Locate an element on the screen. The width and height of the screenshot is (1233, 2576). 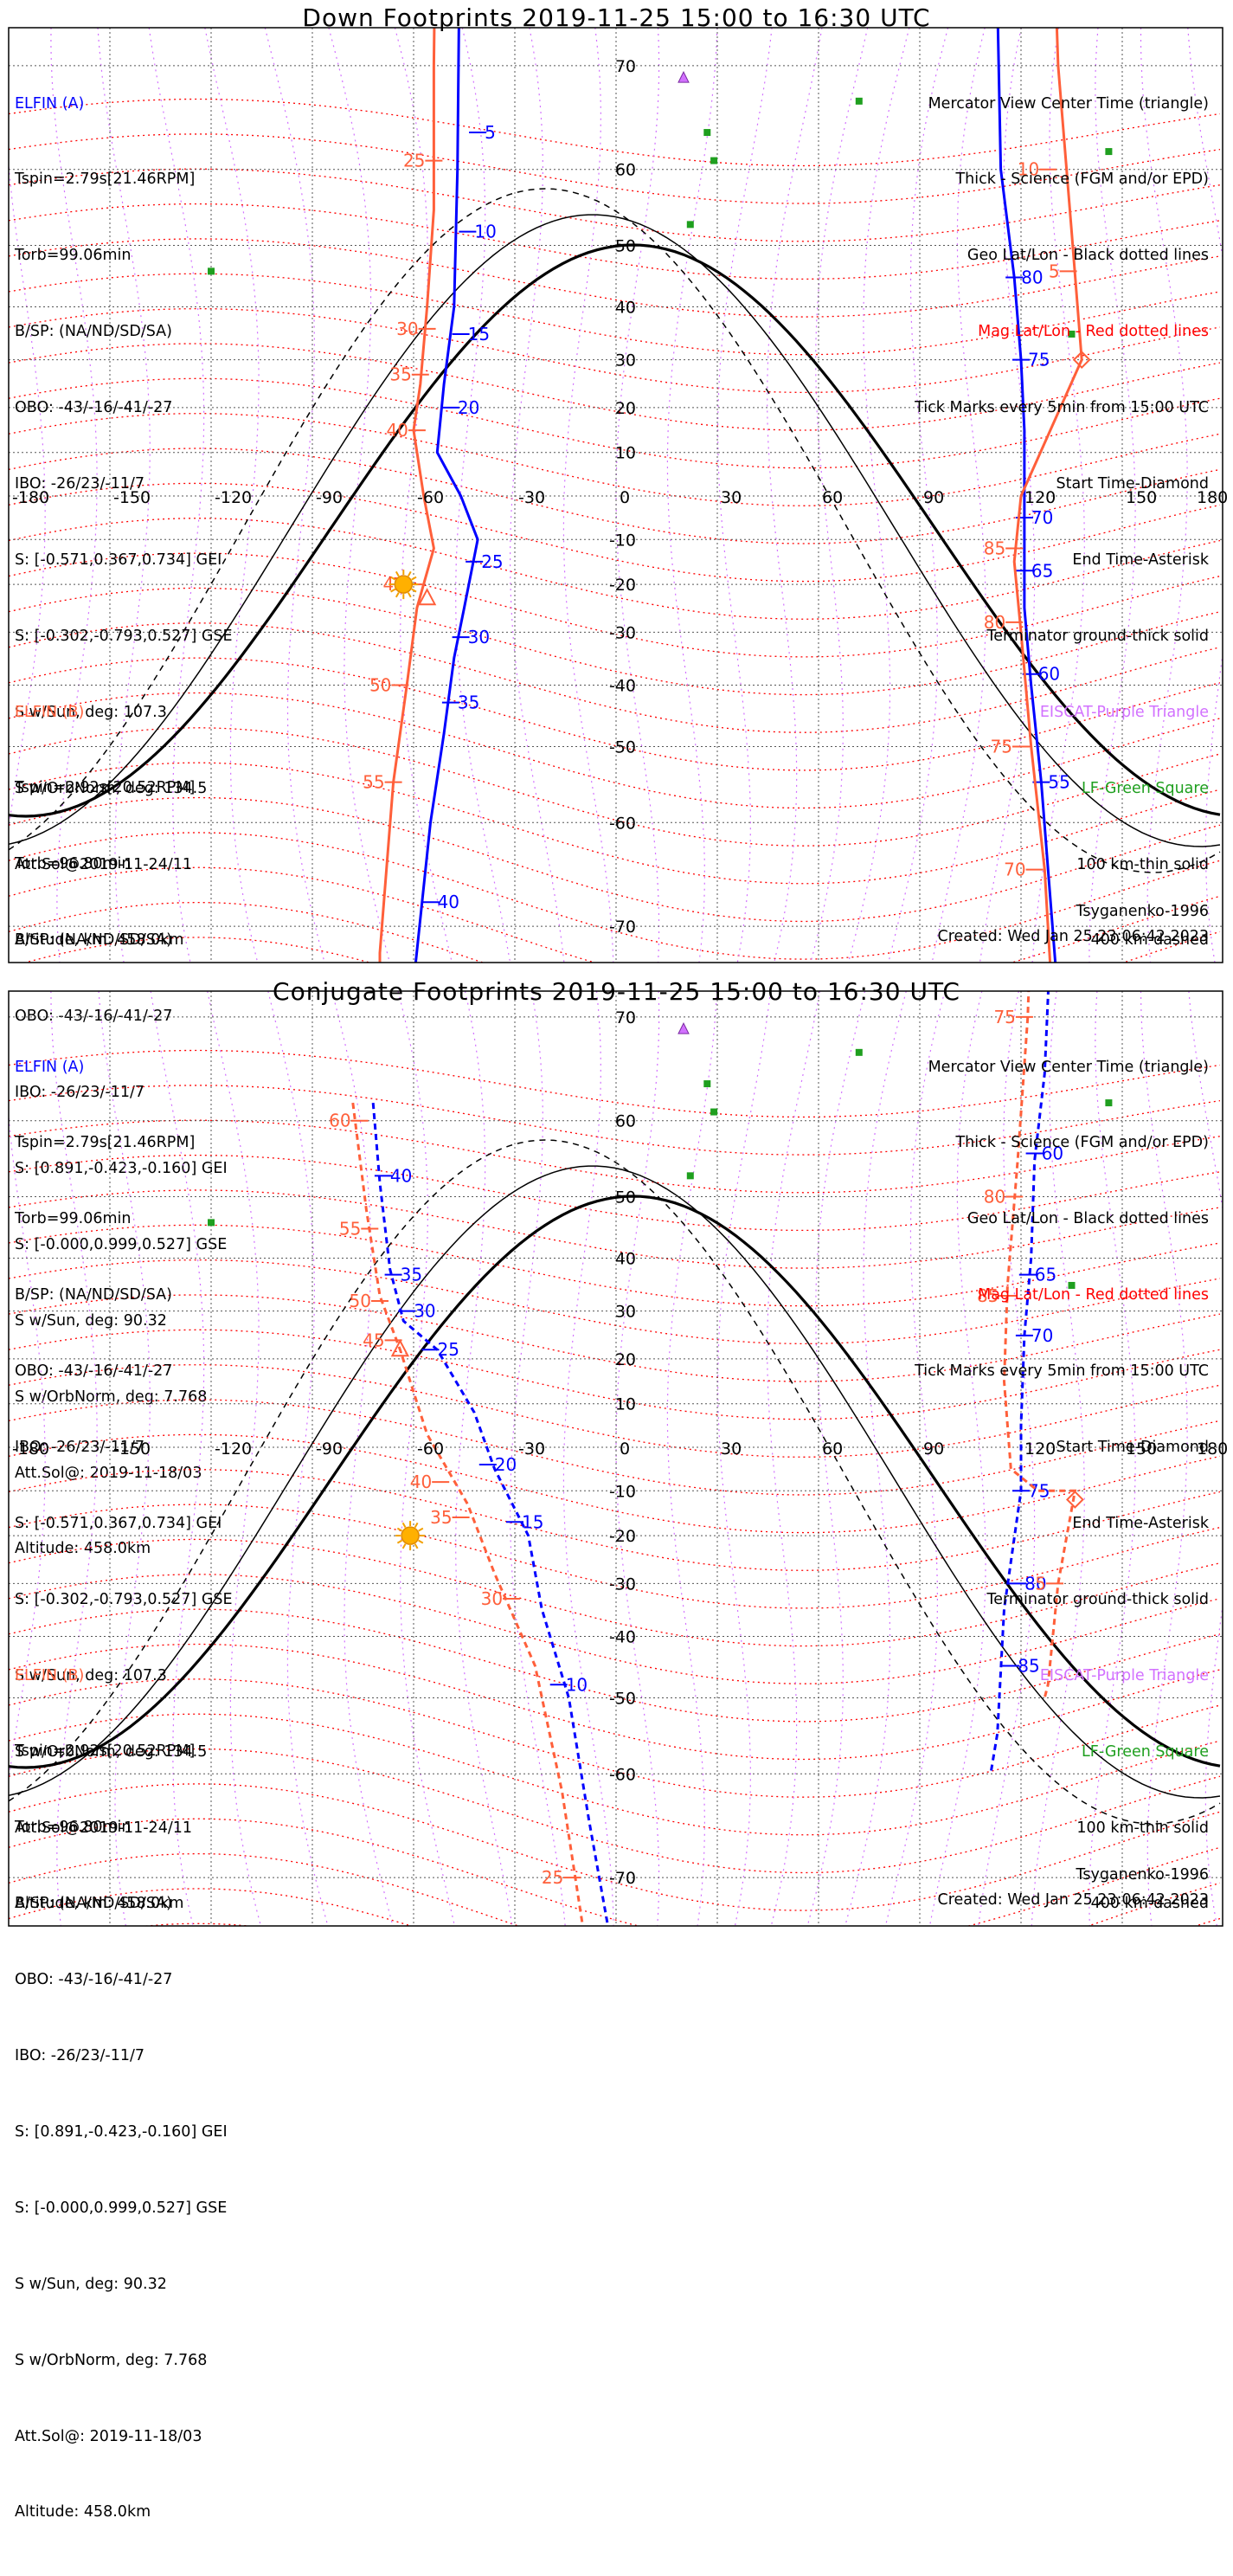
legend-terminator: Terminator ground-thick solid is located at coordinates (1097, 636).